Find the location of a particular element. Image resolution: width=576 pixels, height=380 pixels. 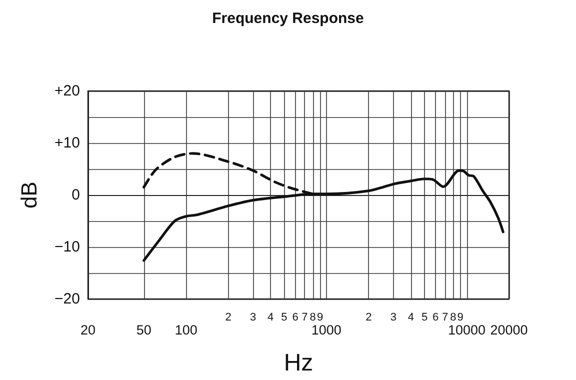

x-tick-label: 1000 is located at coordinates (326, 330).